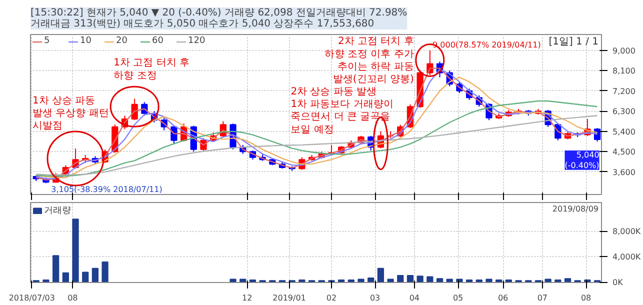 This screenshot has width=643, height=305. What do you see at coordinates (219, 19) in the screenshot?
I see `chart-title: [15:30:22] 현재가 5,040 ▼ 20 (-0.40%) 거래량 62,098 전일거래량대비 72.98% 거래대금 313(백만) 매도호가 5,050 매수호가 5,040 상장주수 17,553,680` at bounding box center [219, 19].